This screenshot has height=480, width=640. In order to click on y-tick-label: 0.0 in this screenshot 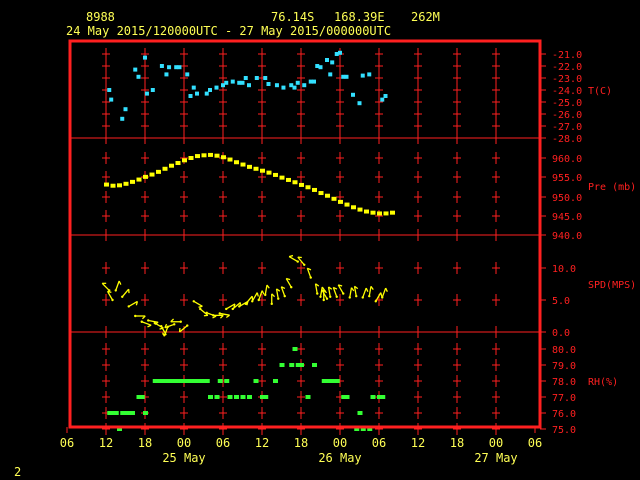, I will do `click(561, 333)`.